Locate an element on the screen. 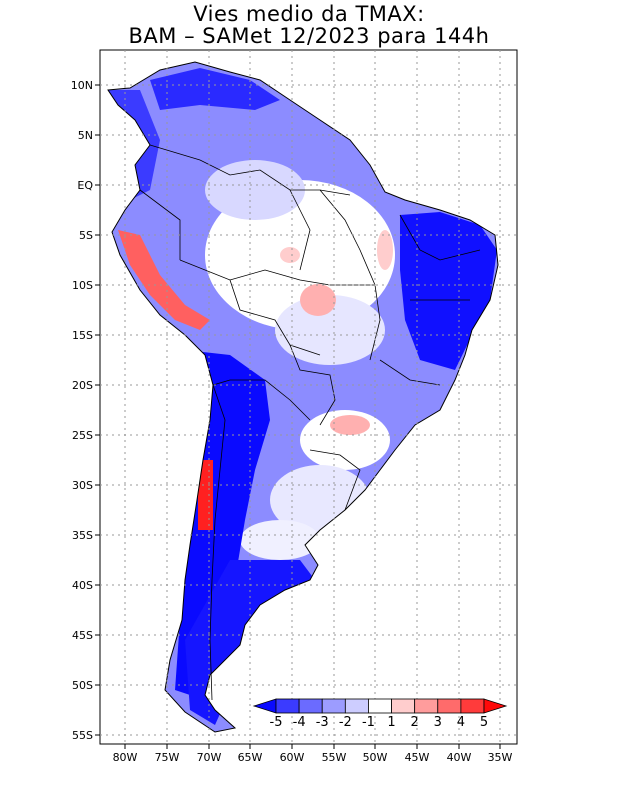 This screenshot has width=618, height=800. border-chile-argentina is located at coordinates (217, 542).